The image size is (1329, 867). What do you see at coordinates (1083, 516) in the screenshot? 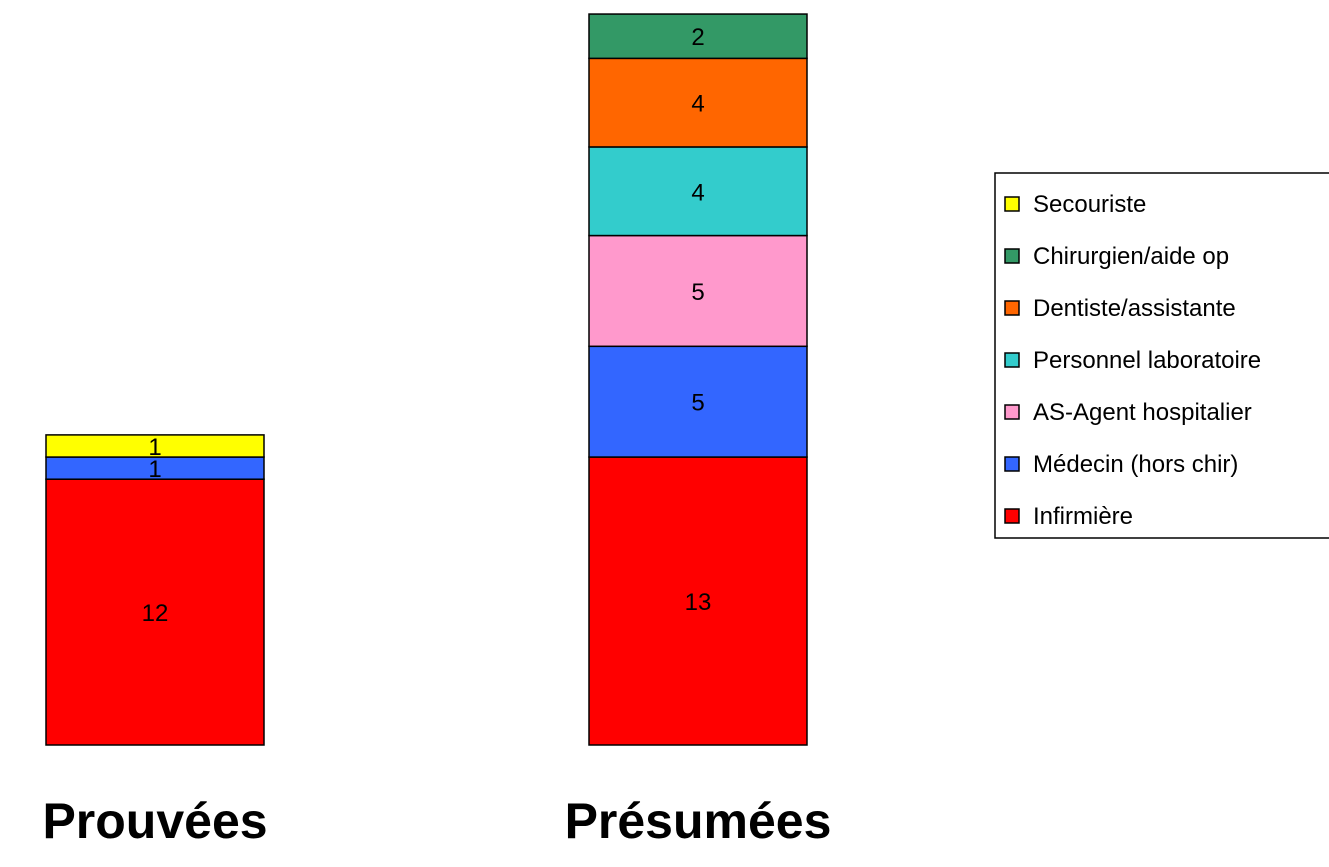
I see `legend-label: Infirmière` at bounding box center [1083, 516].